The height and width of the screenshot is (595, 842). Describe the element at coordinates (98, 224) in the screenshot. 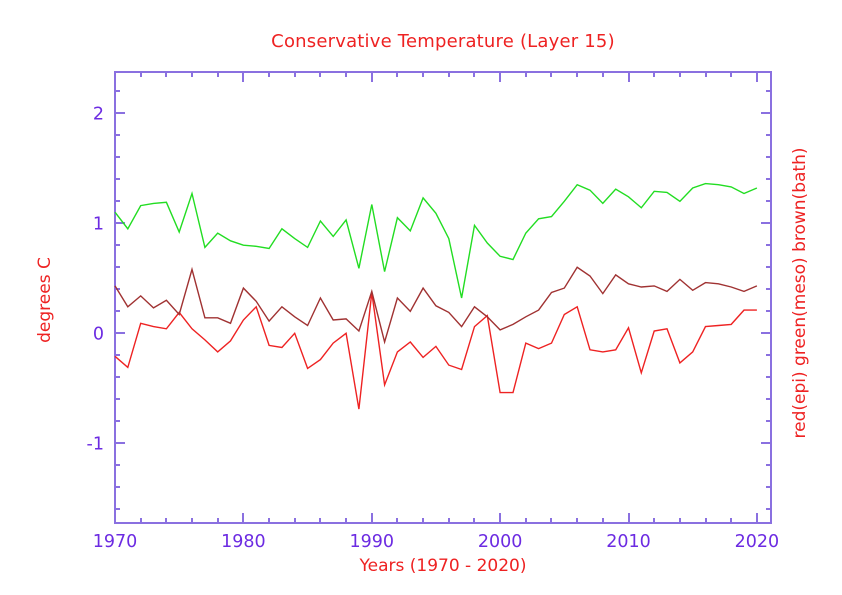

I see `y-tick-label: 1` at that location.